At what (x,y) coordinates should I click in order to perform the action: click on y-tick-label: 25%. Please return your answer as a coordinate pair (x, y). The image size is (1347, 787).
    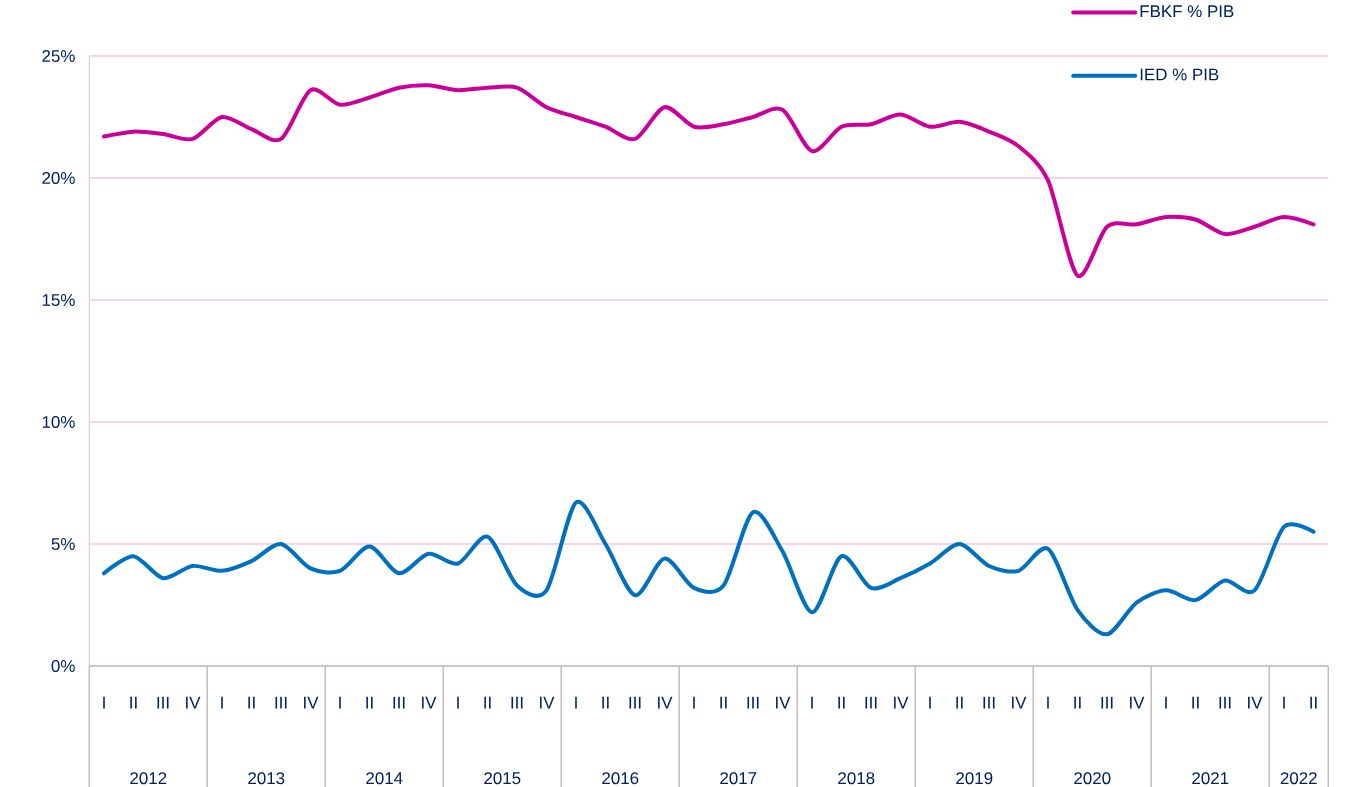
    Looking at the image, I should click on (58, 55).